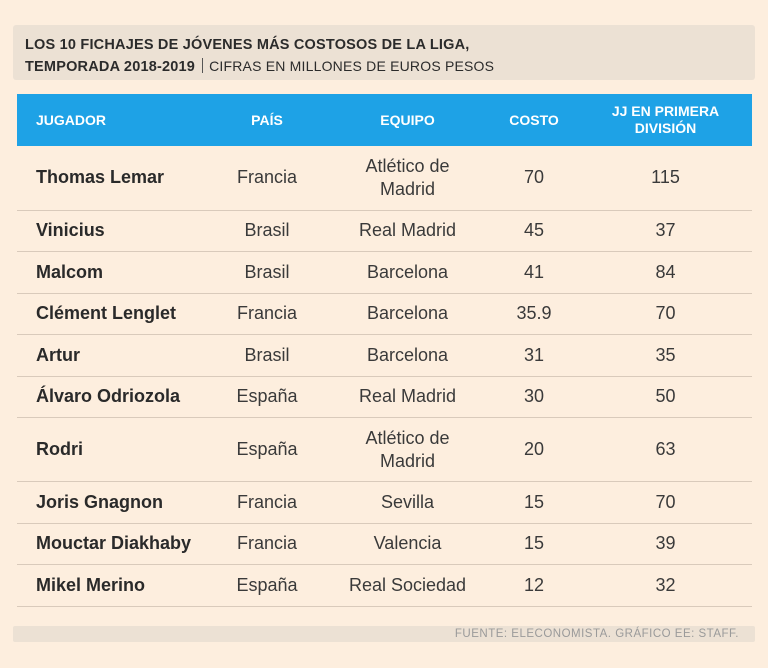 The height and width of the screenshot is (668, 768). I want to click on cell-cost: 12, so click(534, 585).